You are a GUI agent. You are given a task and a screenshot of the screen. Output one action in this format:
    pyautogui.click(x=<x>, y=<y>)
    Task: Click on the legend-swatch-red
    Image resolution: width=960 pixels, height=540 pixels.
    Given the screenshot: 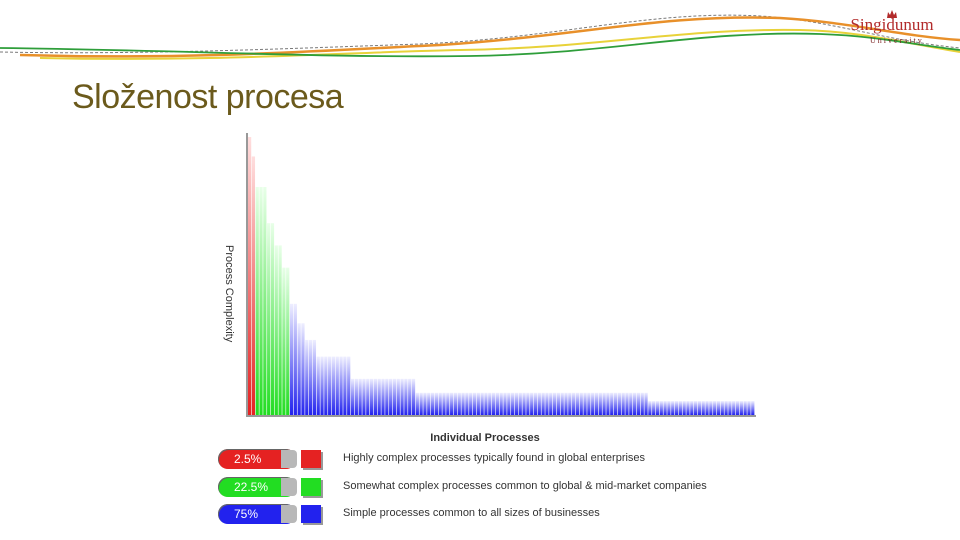 What is the action you would take?
    pyautogui.click(x=311, y=459)
    